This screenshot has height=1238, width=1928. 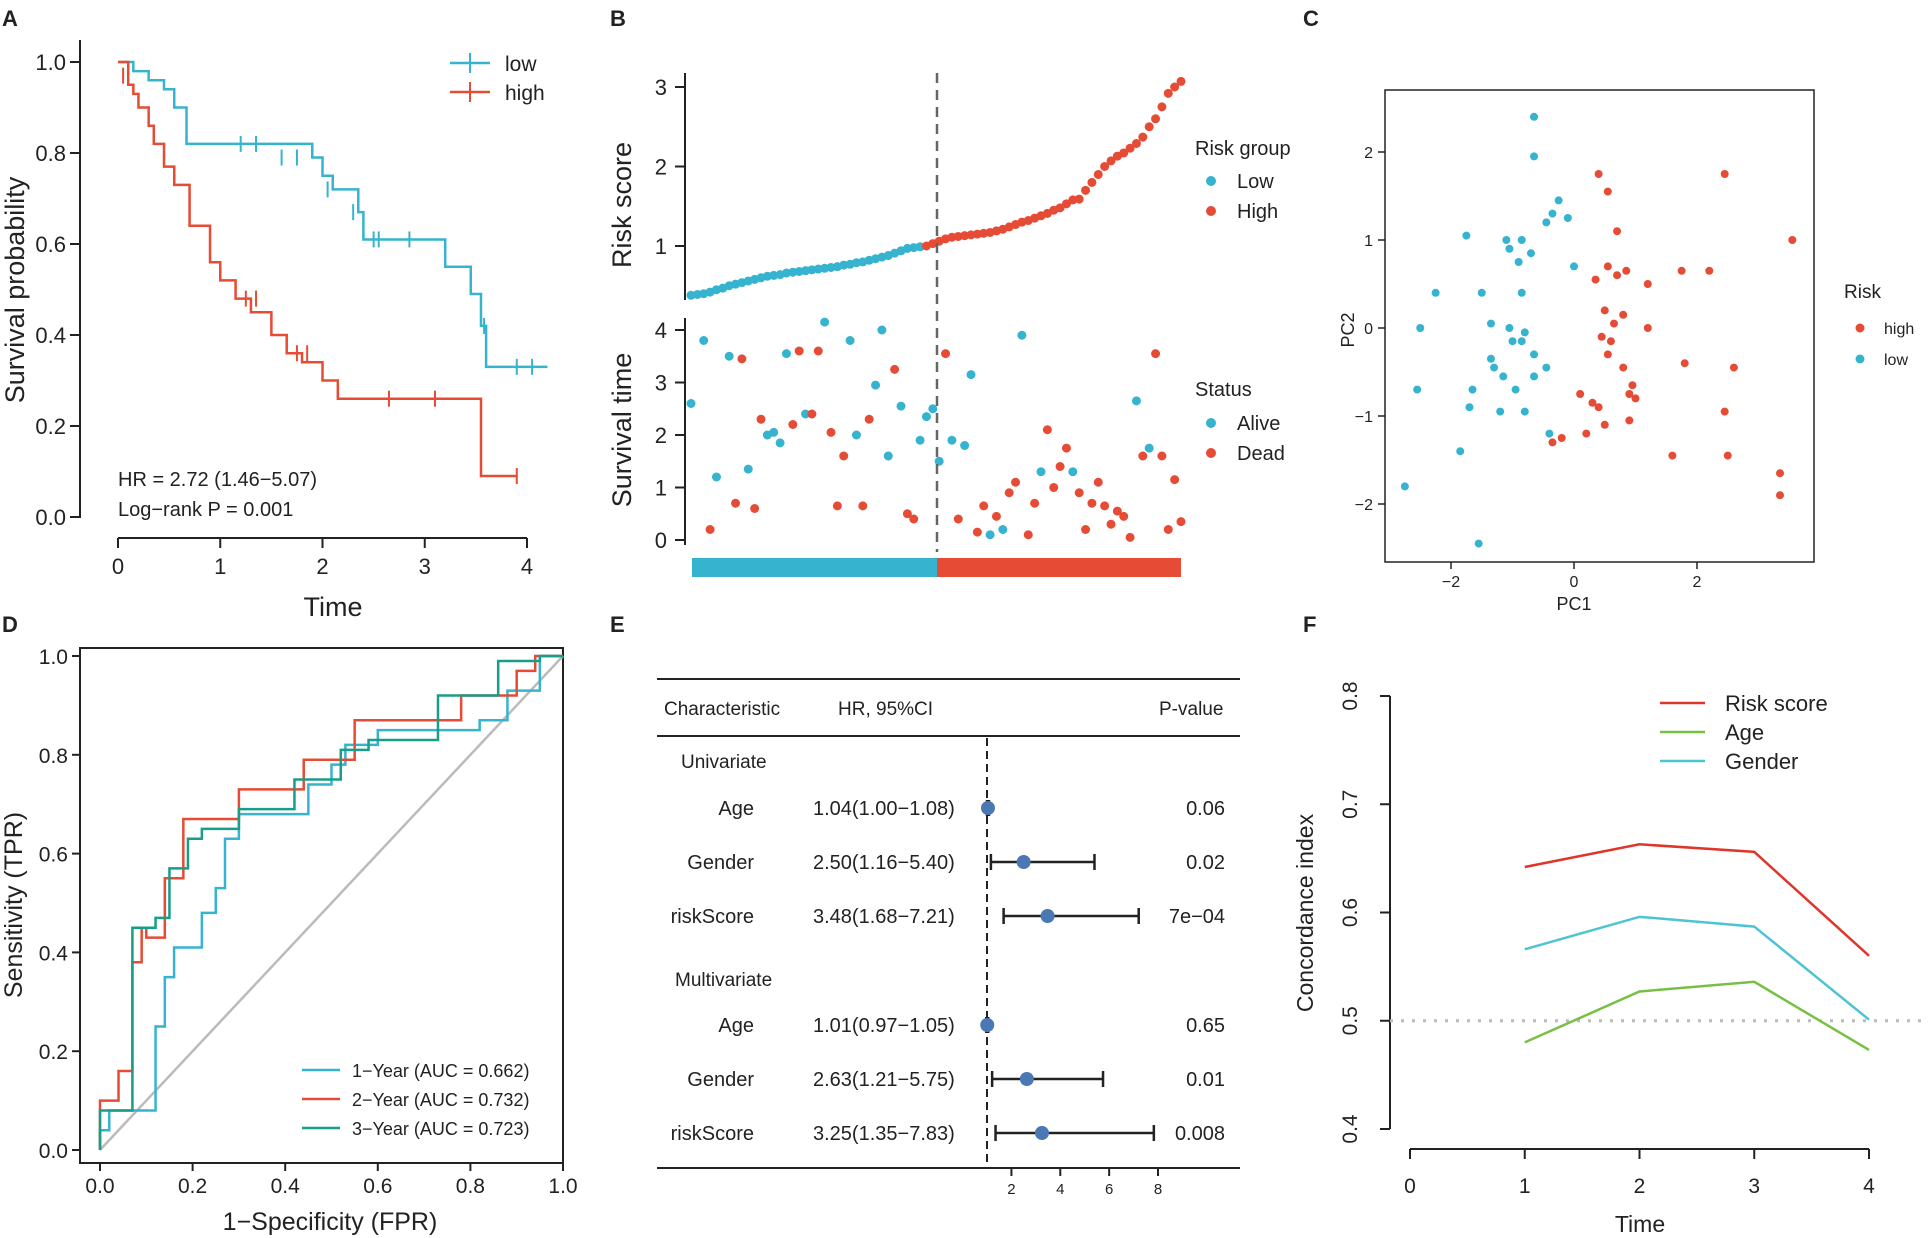 What do you see at coordinates (1640, 1224) in the screenshot?
I see `axis-title-f-x: Time` at bounding box center [1640, 1224].